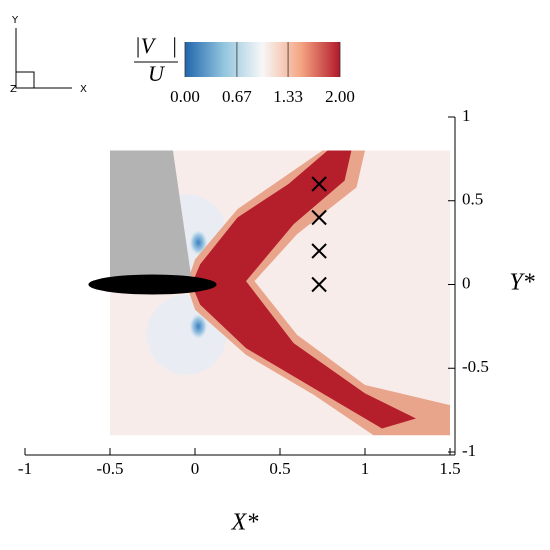  What do you see at coordinates (288, 96) in the screenshot?
I see `colorbar-tick-label: 1.33` at bounding box center [288, 96].